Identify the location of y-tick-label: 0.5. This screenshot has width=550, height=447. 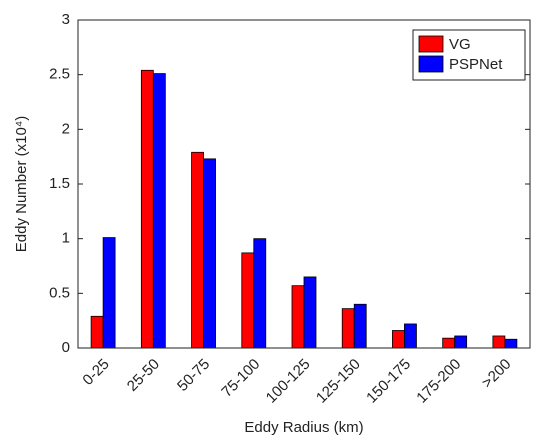
(59, 292).